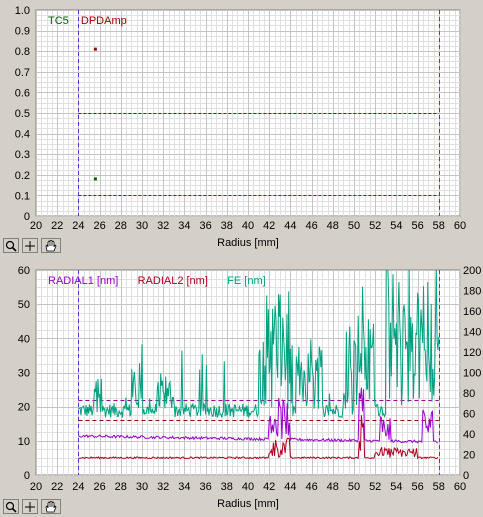 This screenshot has width=483, height=517. Describe the element at coordinates (22, 196) in the screenshot. I see `y-tick-label: 0.1` at that location.